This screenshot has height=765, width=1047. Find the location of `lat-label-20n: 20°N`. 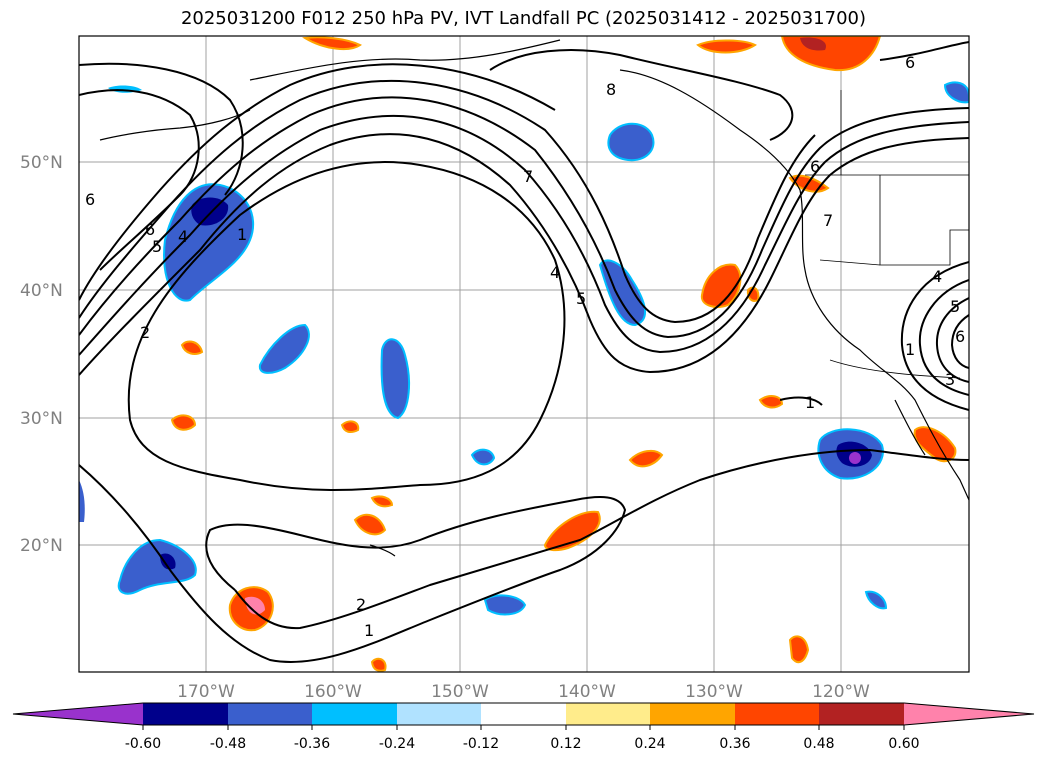

lat-label-20n: 20°N is located at coordinates (41, 546).